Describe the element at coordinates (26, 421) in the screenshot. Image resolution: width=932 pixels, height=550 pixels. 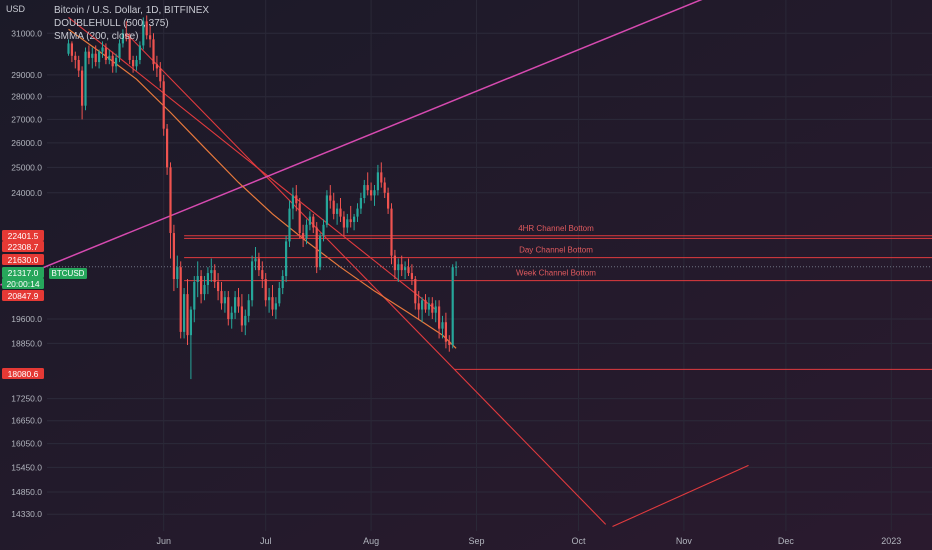
I see `y-tick-label: 16650.0` at that location.